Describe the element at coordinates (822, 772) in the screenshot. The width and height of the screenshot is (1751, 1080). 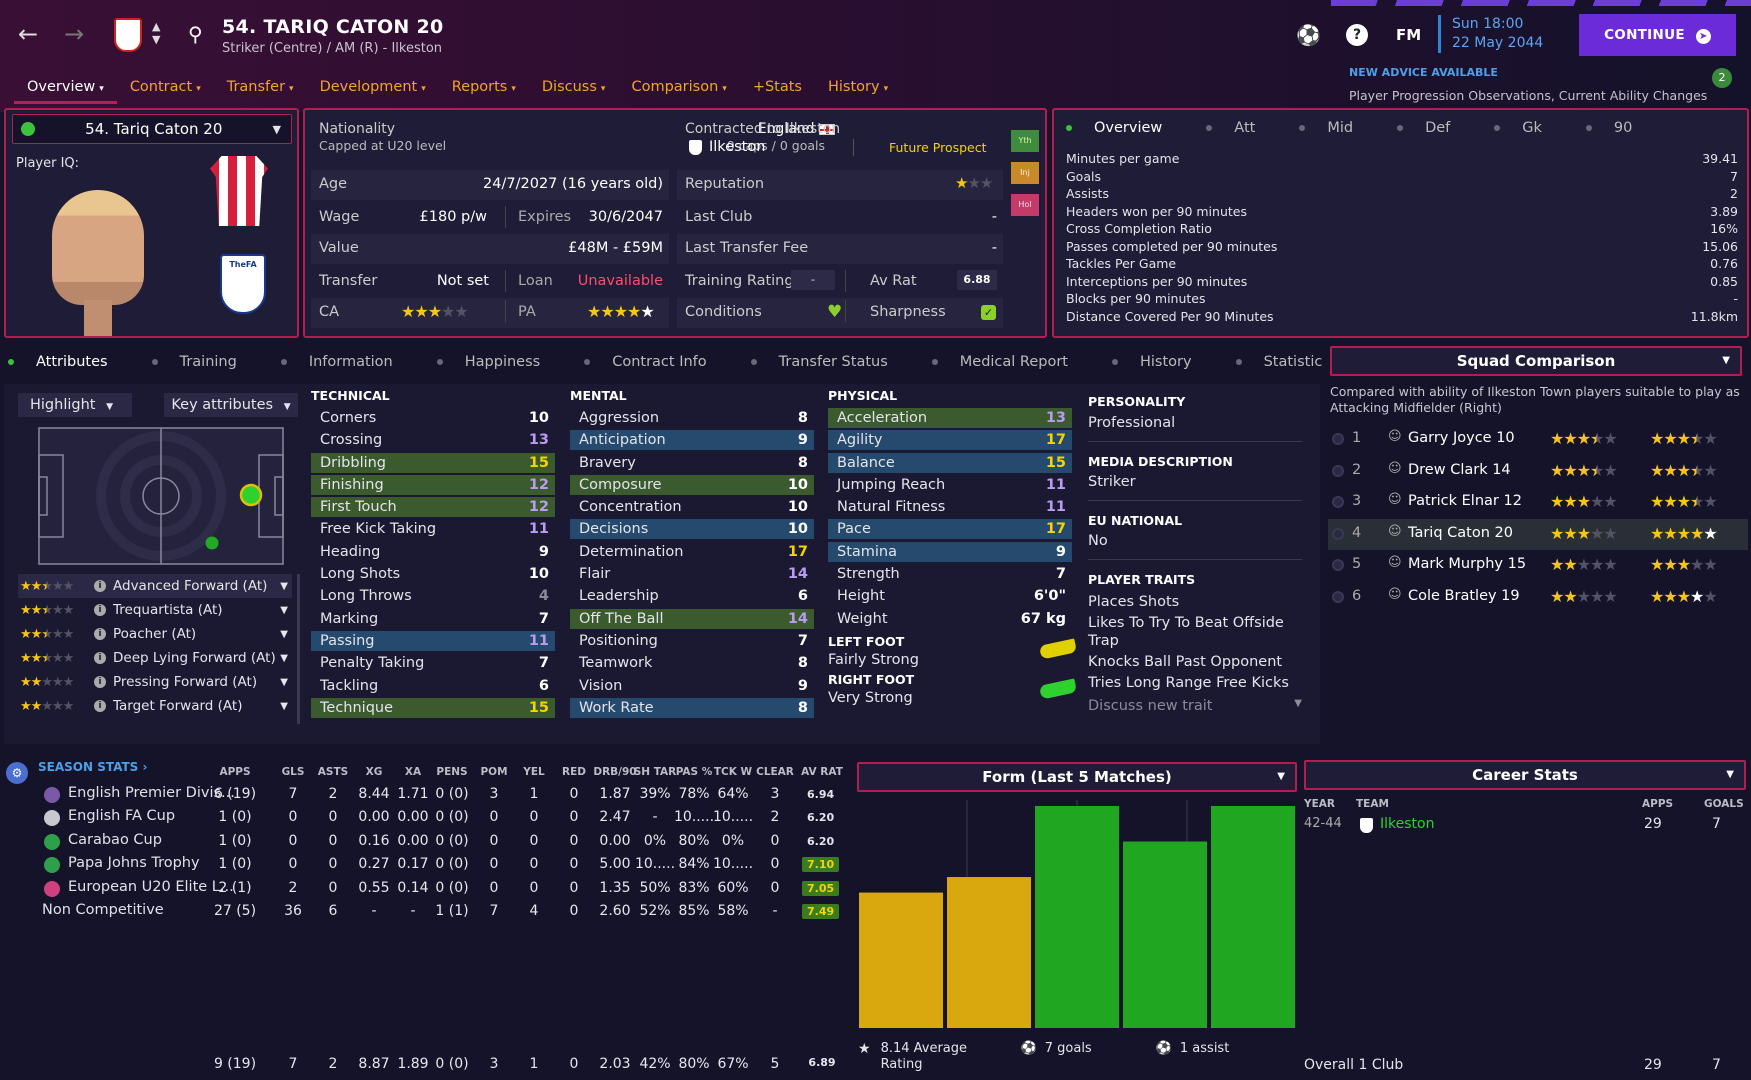
I see `season-col-header: AV RAT` at that location.